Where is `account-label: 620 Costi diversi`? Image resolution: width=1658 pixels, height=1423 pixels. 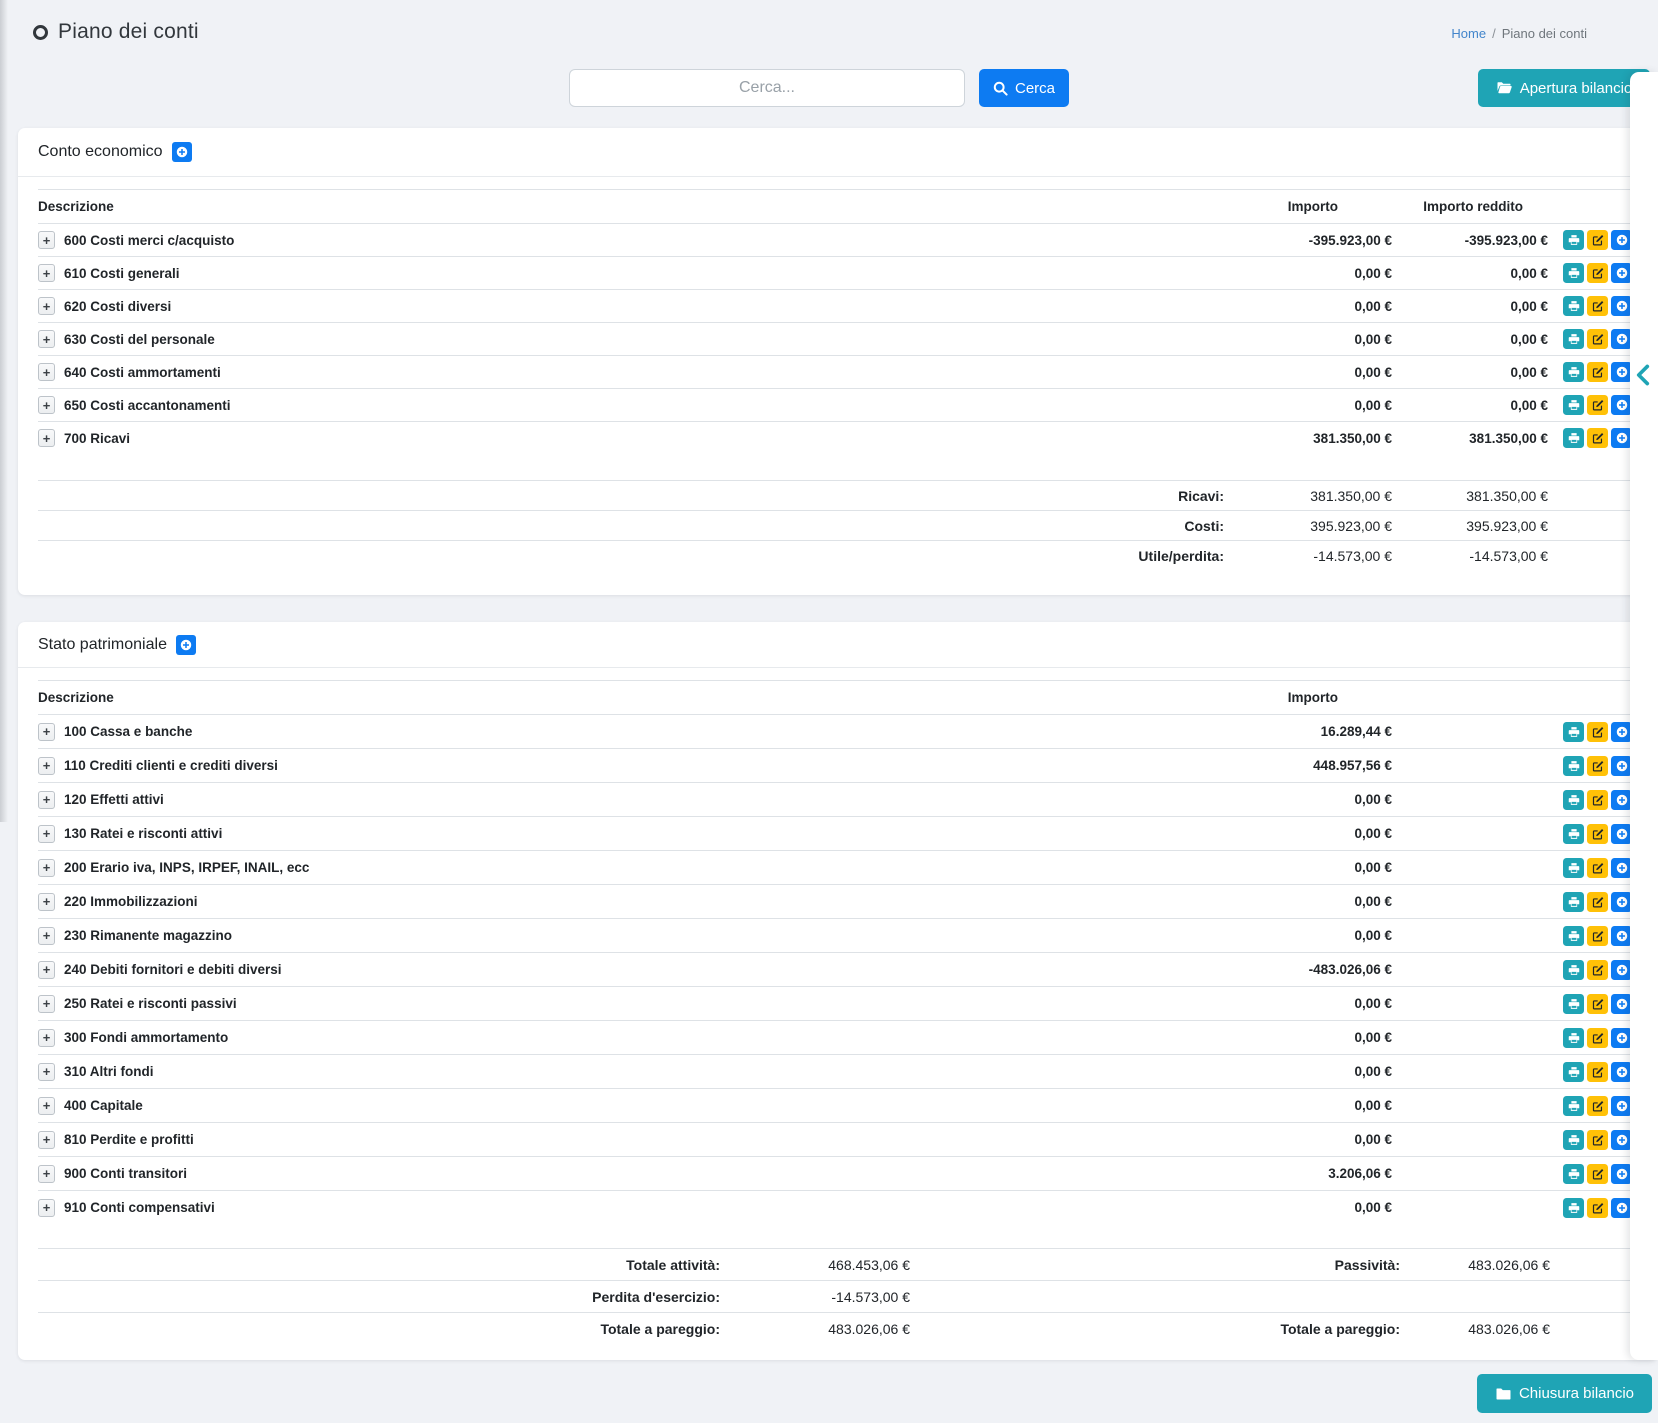
account-label: 620 Costi diversi is located at coordinates (118, 306).